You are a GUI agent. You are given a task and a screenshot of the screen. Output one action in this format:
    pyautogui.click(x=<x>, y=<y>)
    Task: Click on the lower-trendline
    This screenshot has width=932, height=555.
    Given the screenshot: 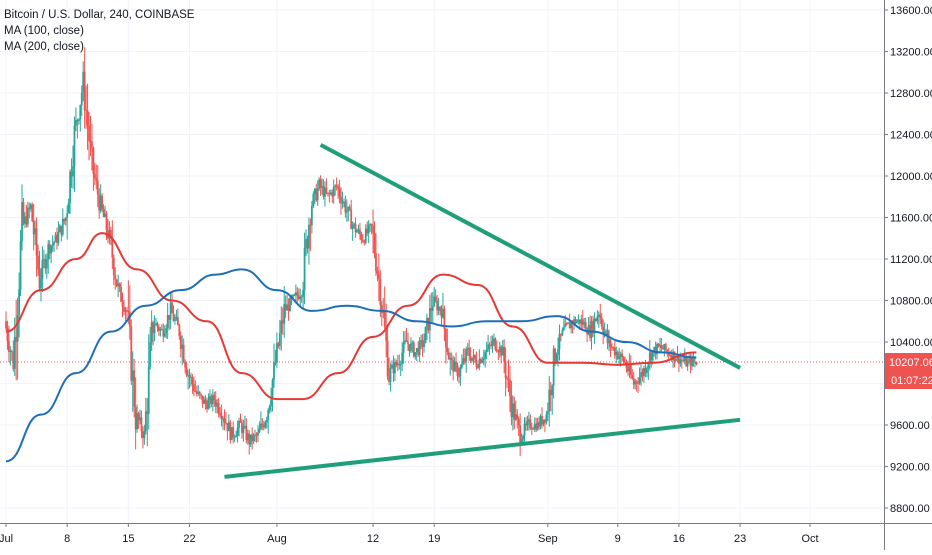 What is the action you would take?
    pyautogui.click(x=482, y=448)
    